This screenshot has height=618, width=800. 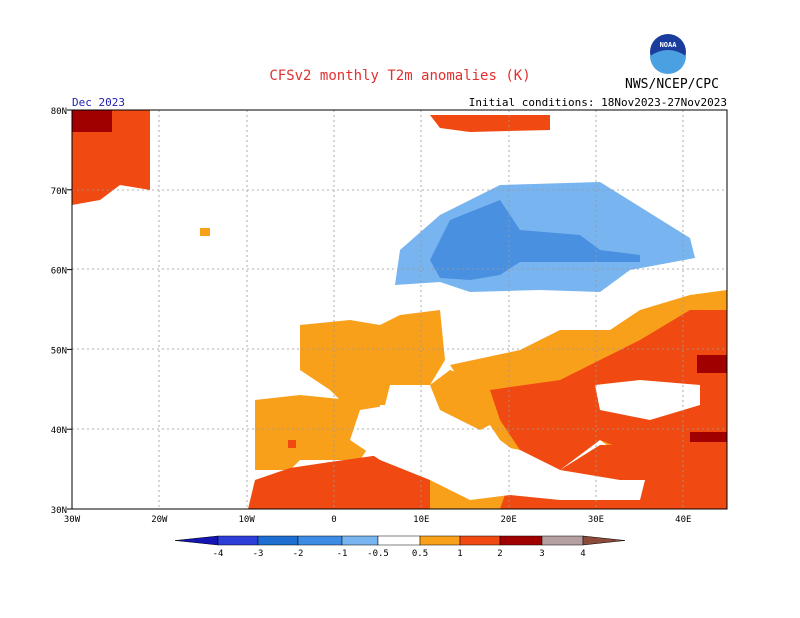 What do you see at coordinates (499, 554) in the screenshot?
I see `colorbar-label: 2` at bounding box center [499, 554].